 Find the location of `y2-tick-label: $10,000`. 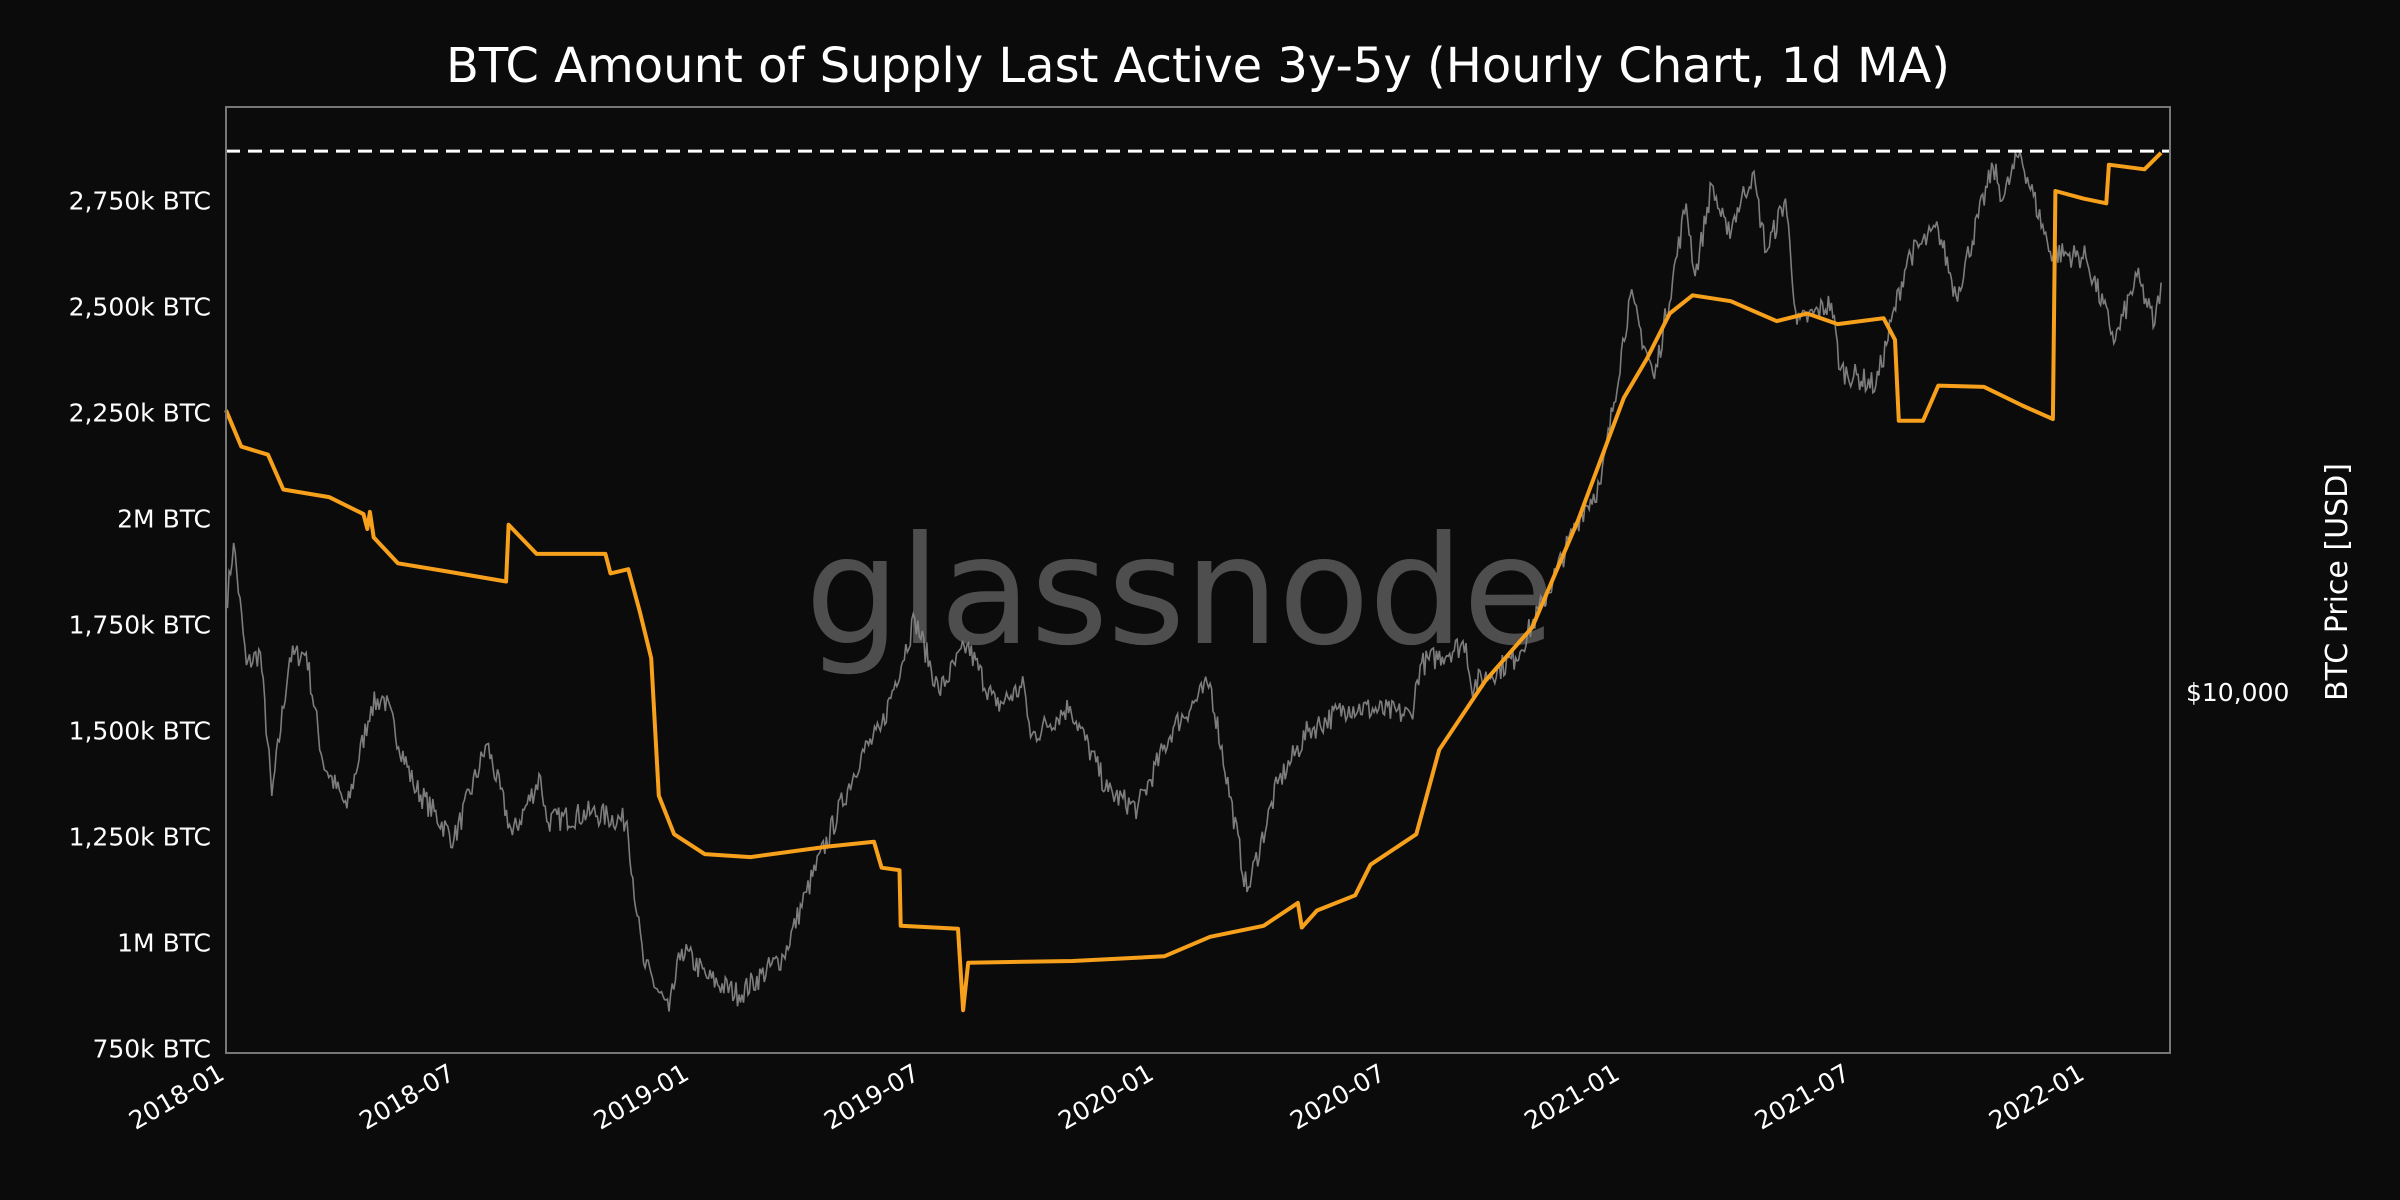

y2-tick-label: $10,000 is located at coordinates (2237, 692).